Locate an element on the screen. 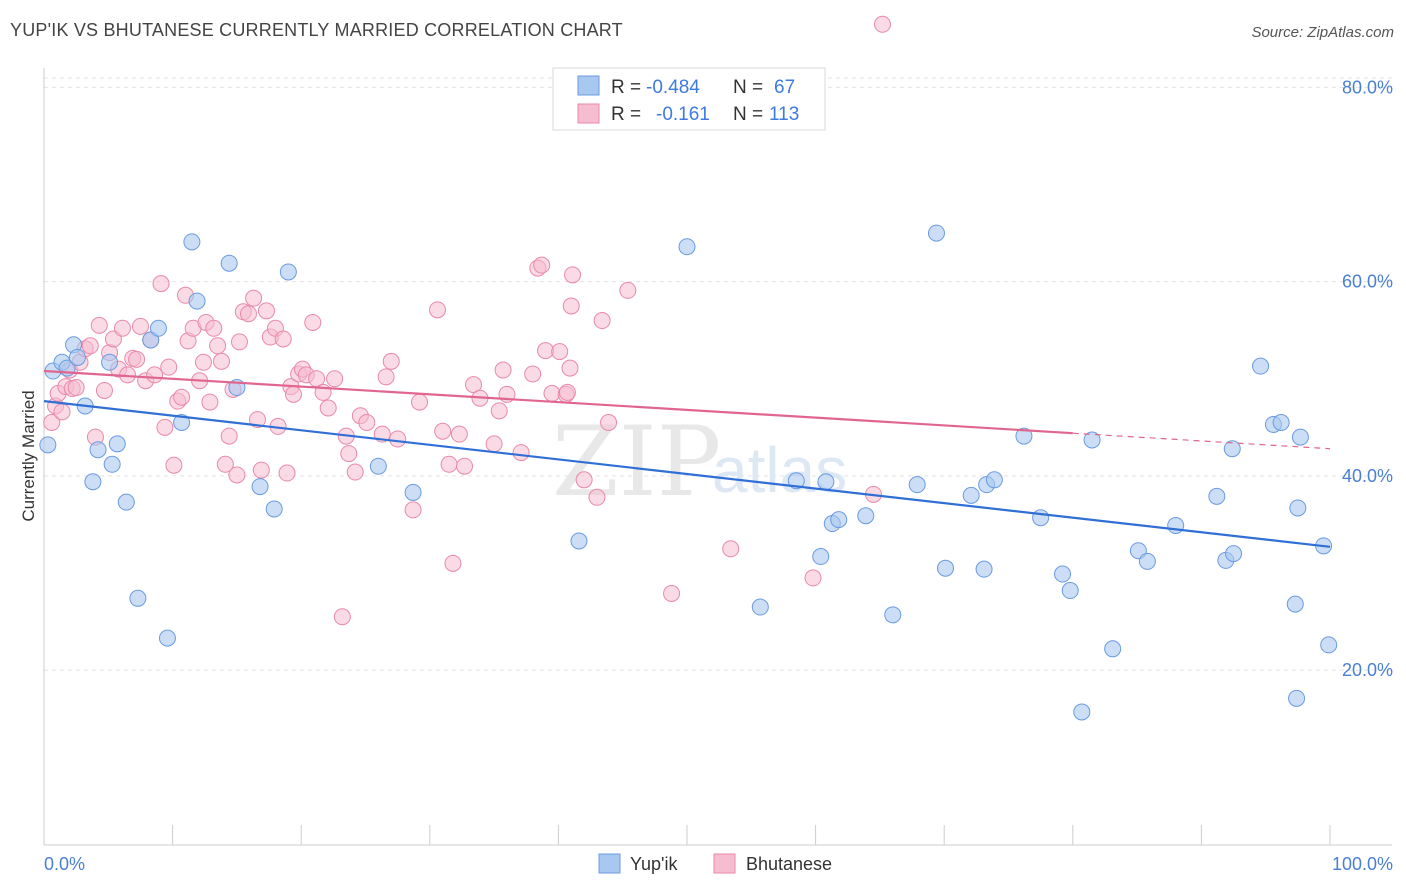 This screenshot has width=1406, height=892. legend-n-value-1: 67 is located at coordinates (784, 87).